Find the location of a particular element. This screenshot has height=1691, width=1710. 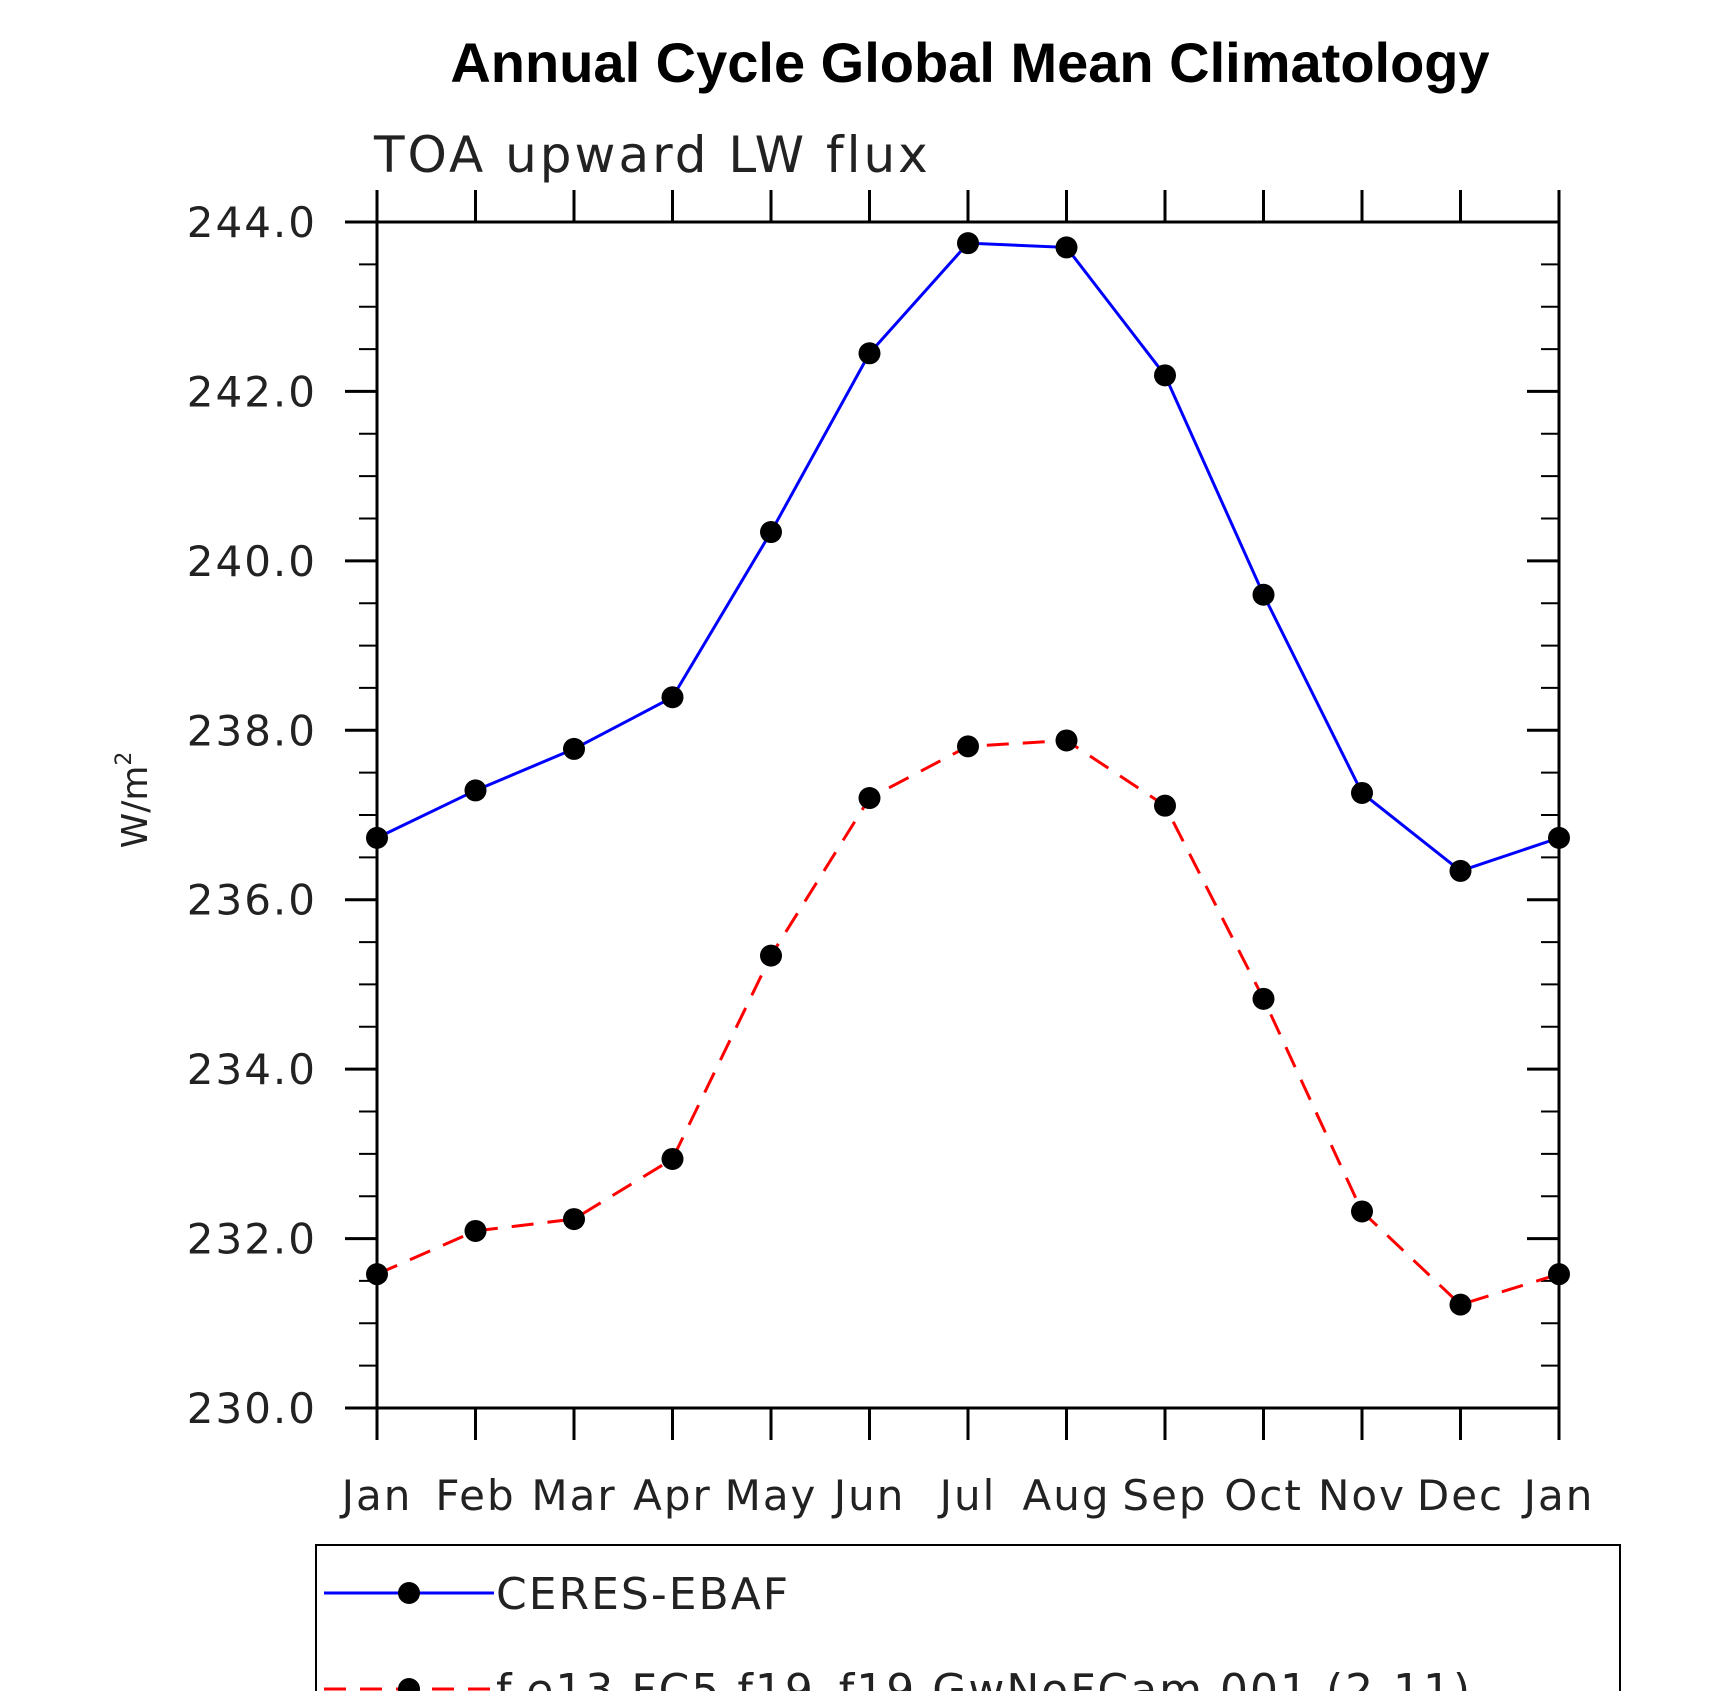

y-tick-label: 240.0 is located at coordinates (252, 561).